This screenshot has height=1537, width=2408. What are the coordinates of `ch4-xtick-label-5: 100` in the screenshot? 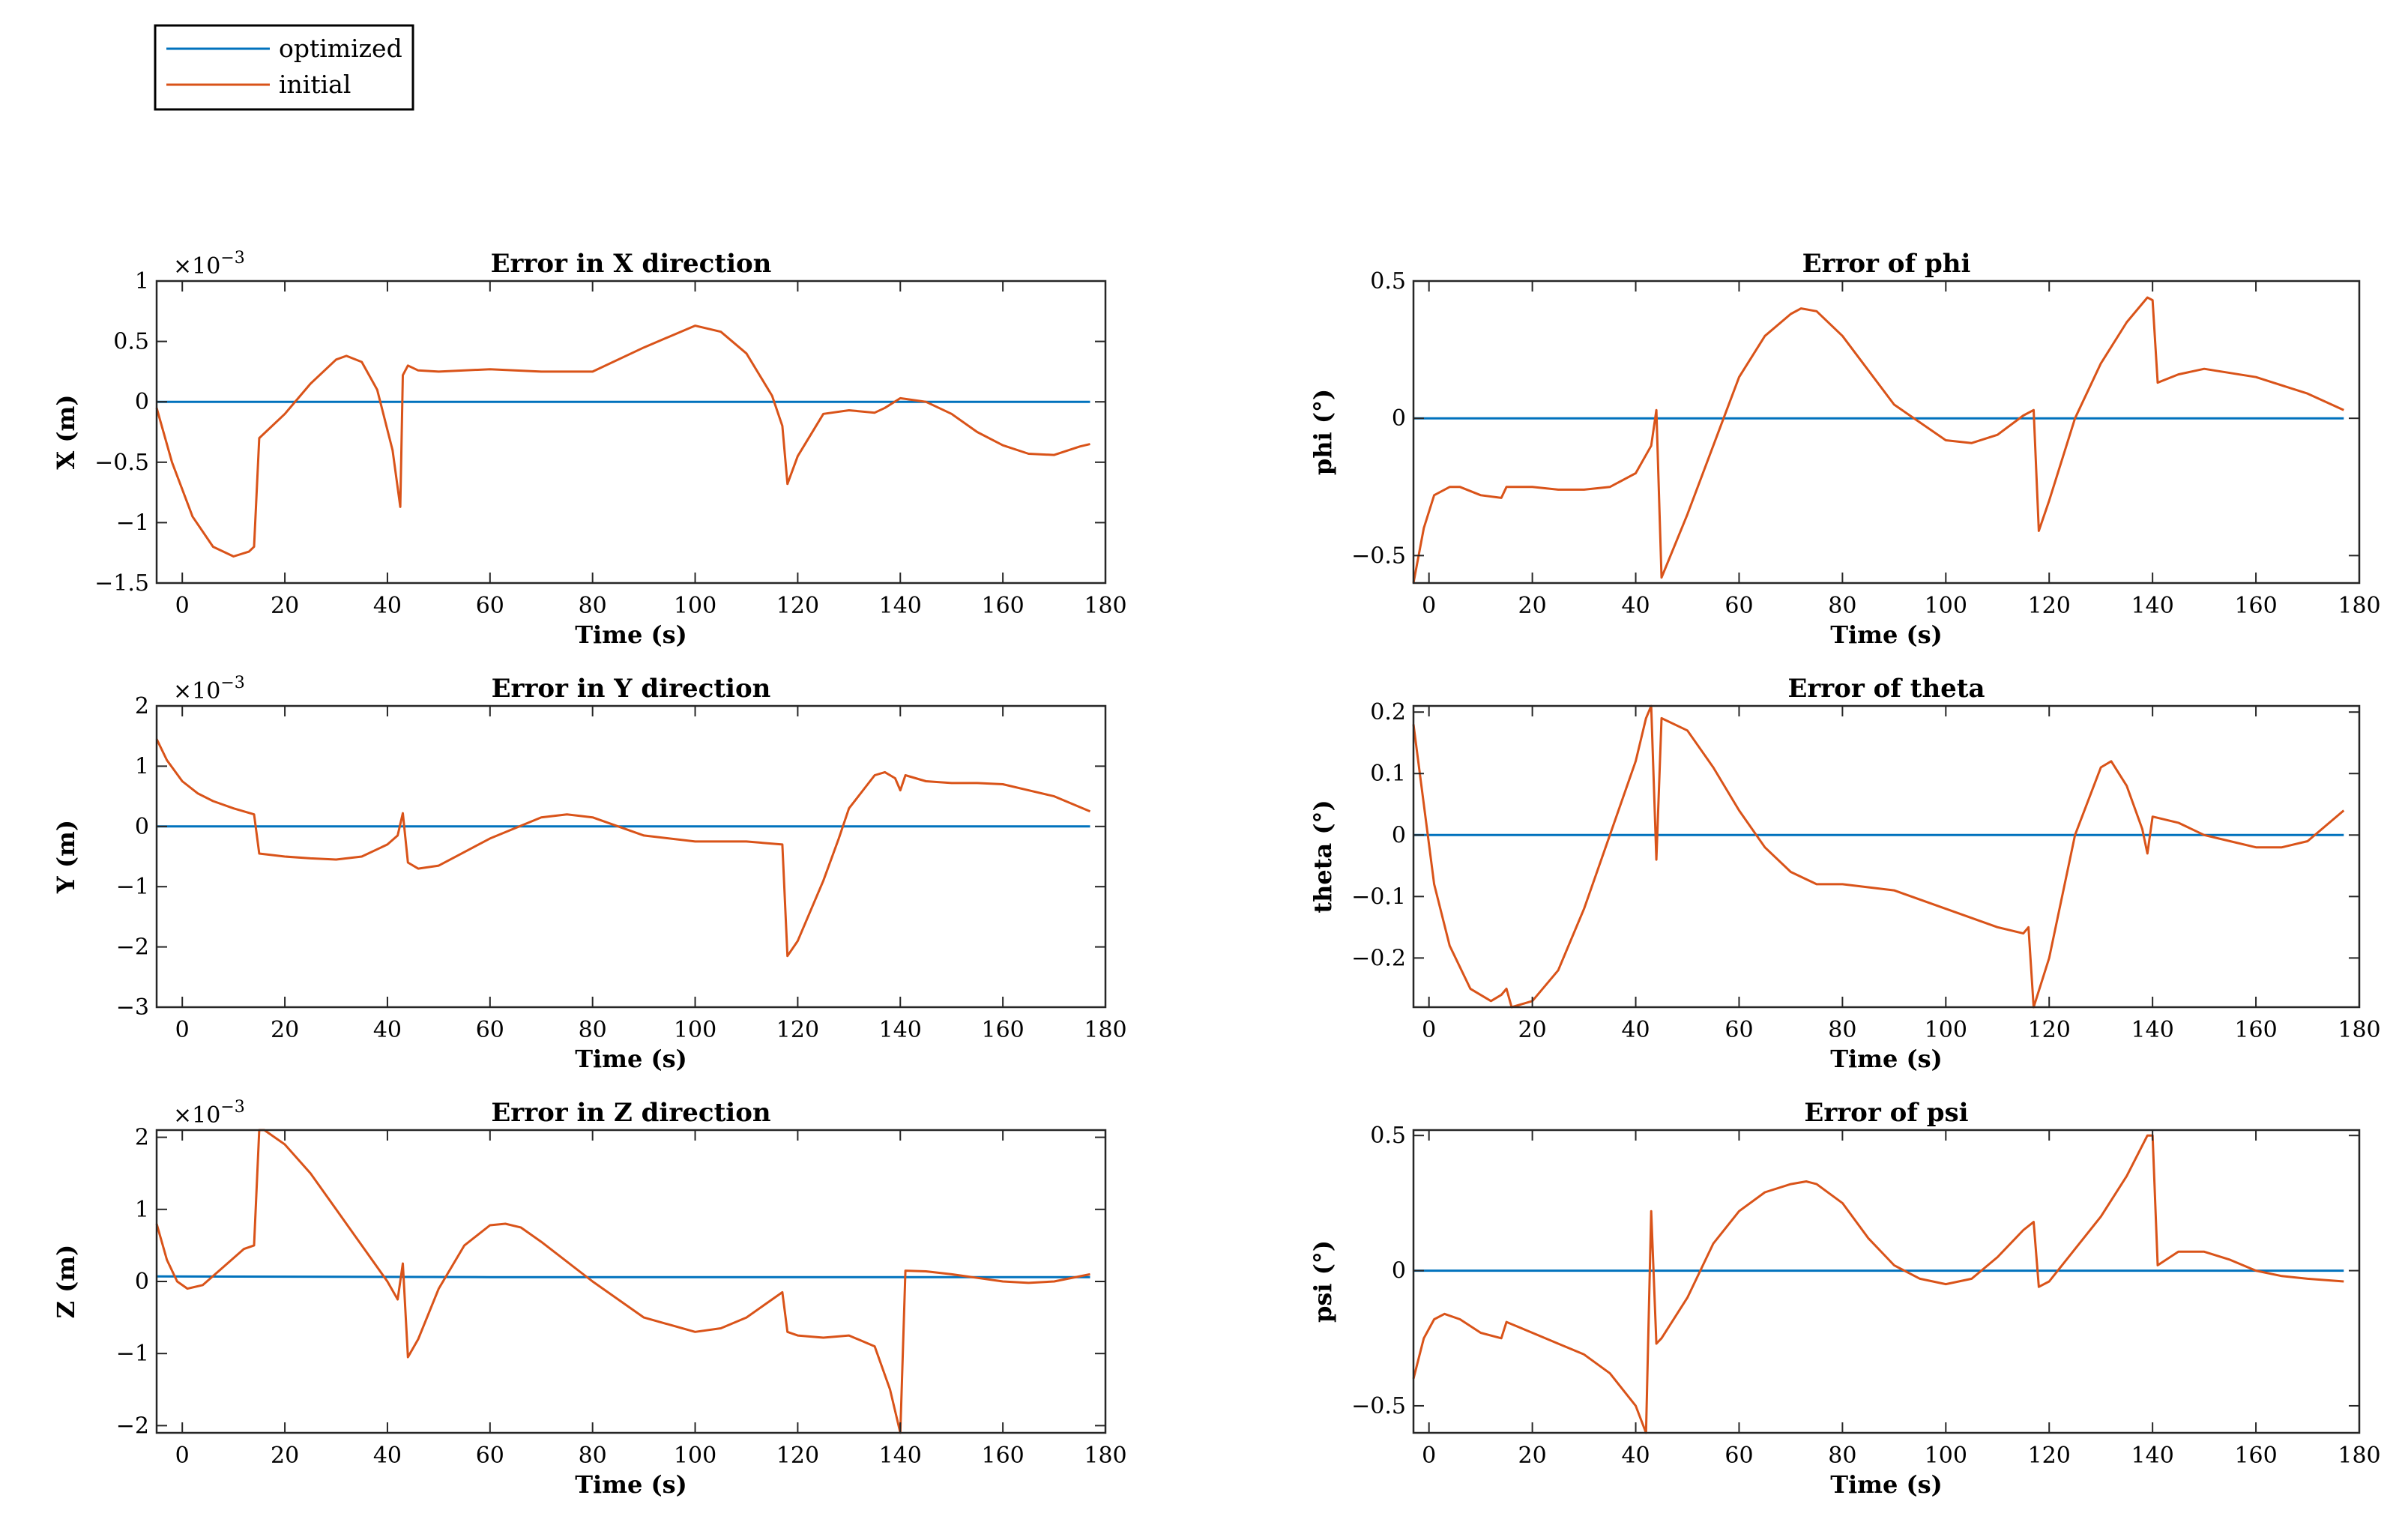 It's located at (1946, 1030).